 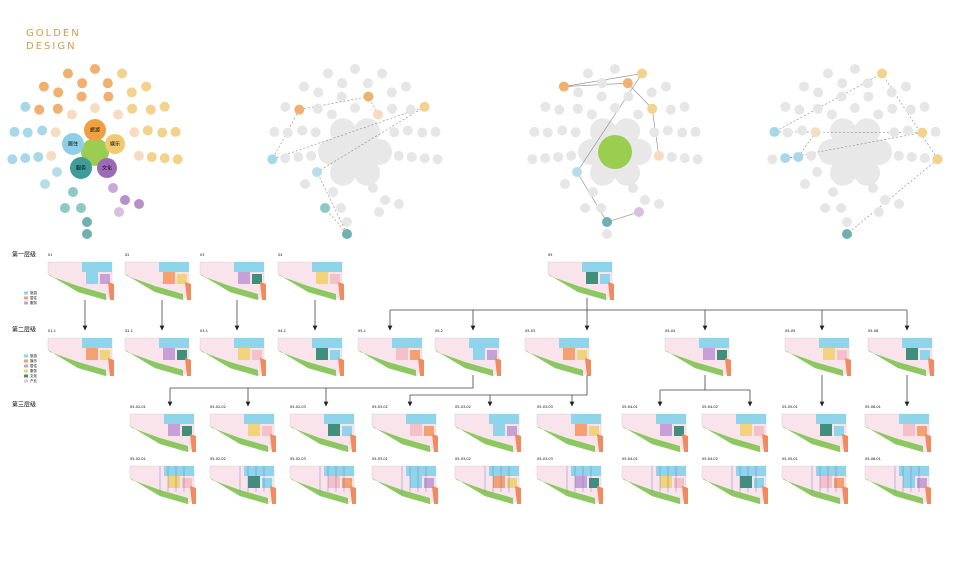 What do you see at coordinates (348, 165) in the screenshot?
I see `link` at bounding box center [348, 165].